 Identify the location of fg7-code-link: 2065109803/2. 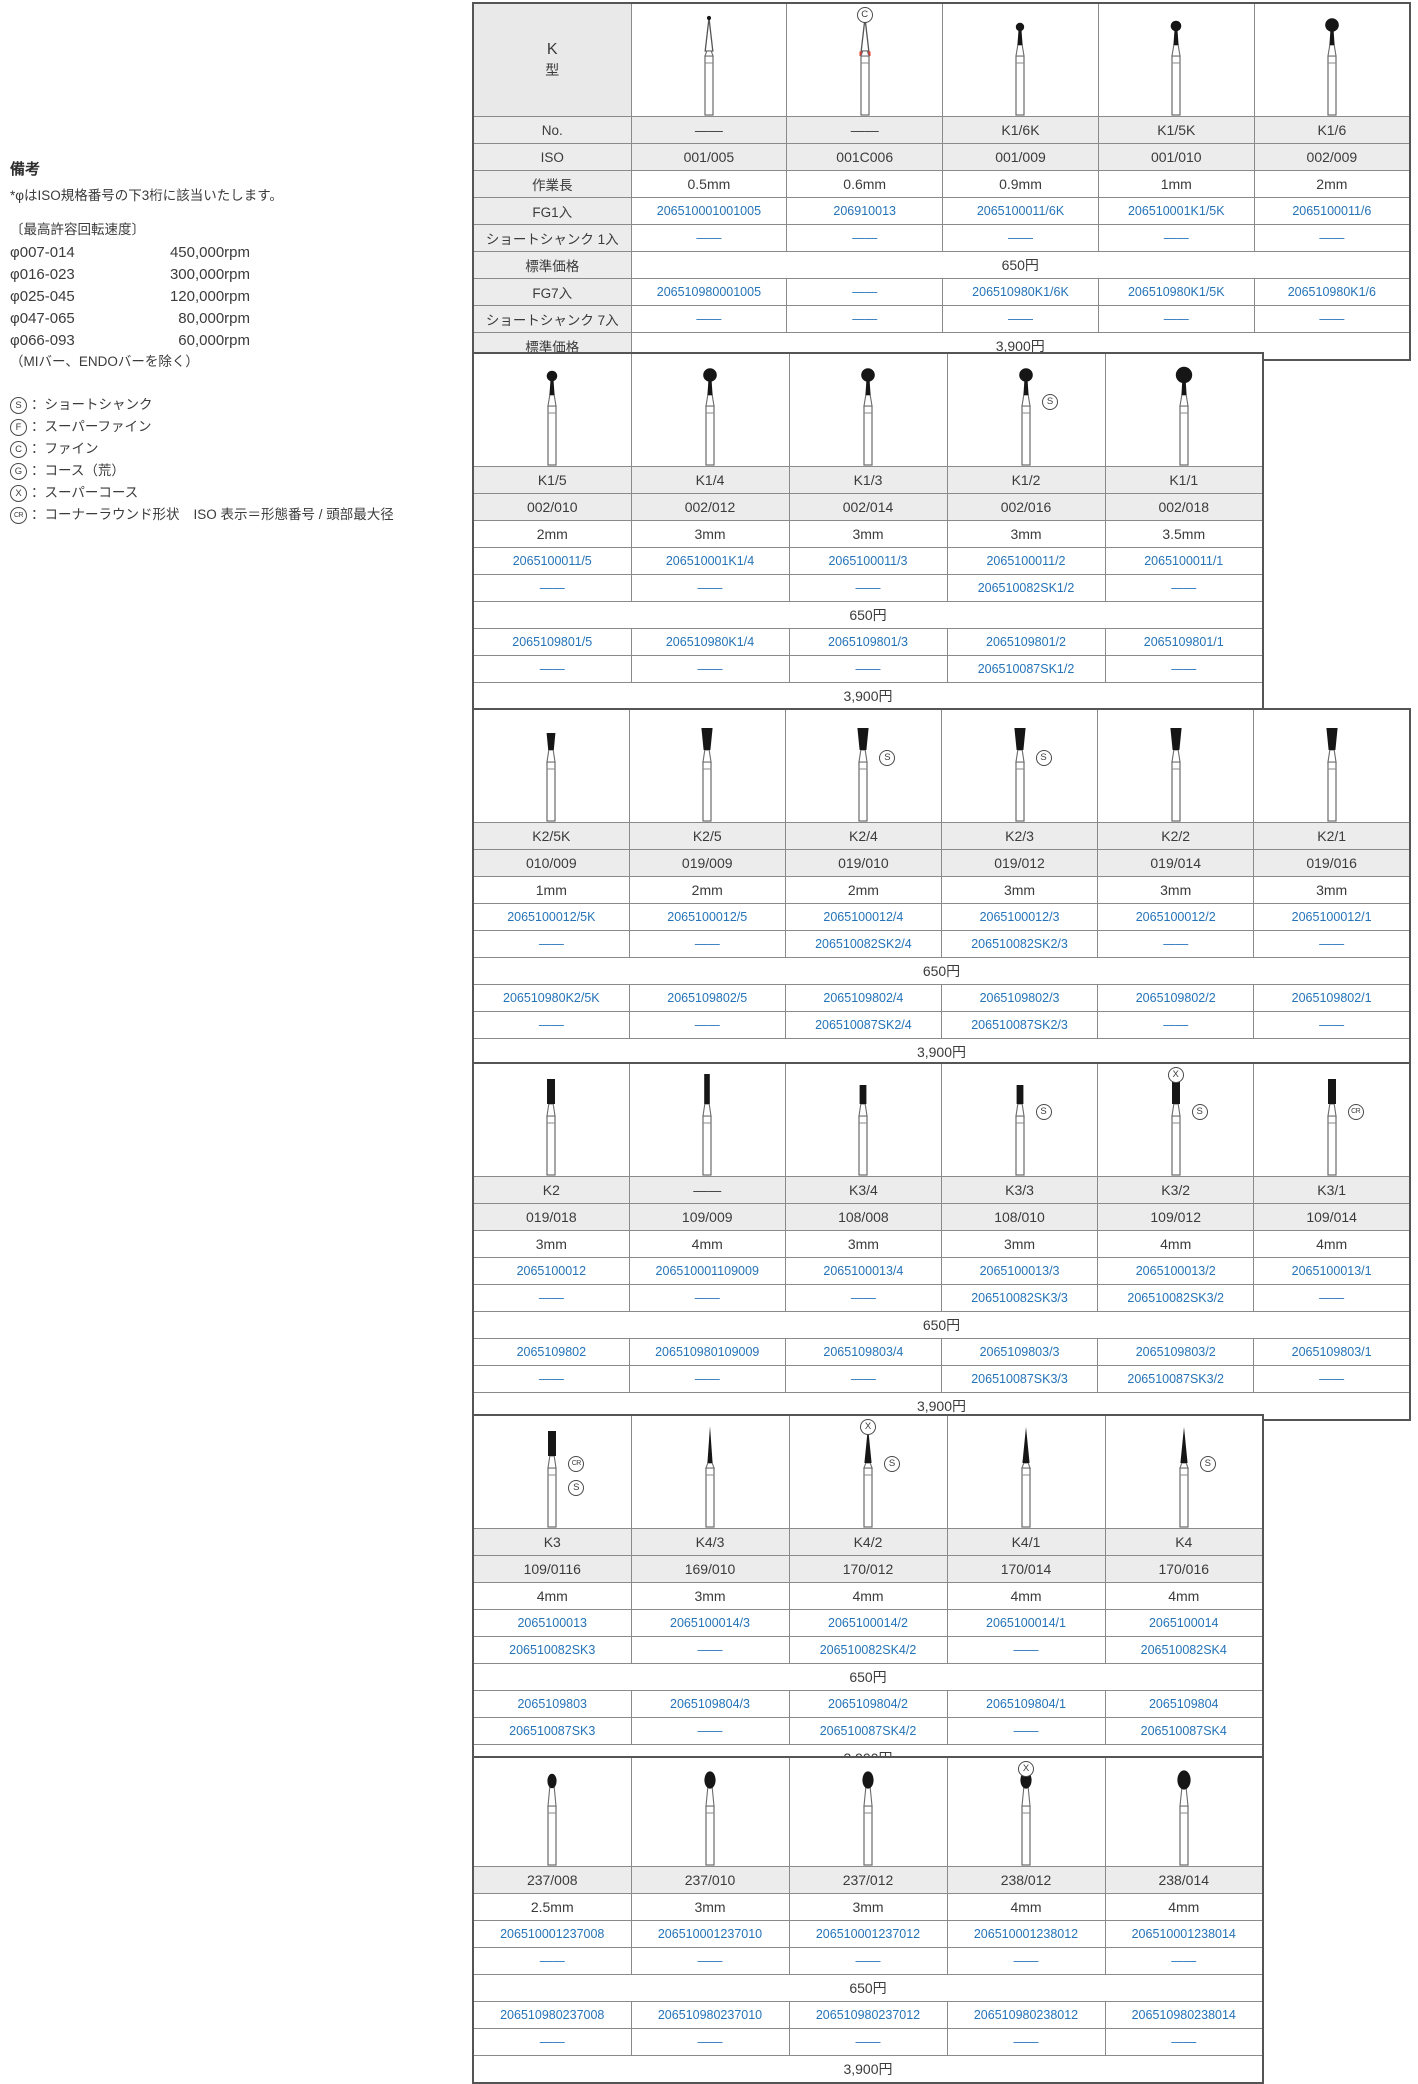
(1175, 1352).